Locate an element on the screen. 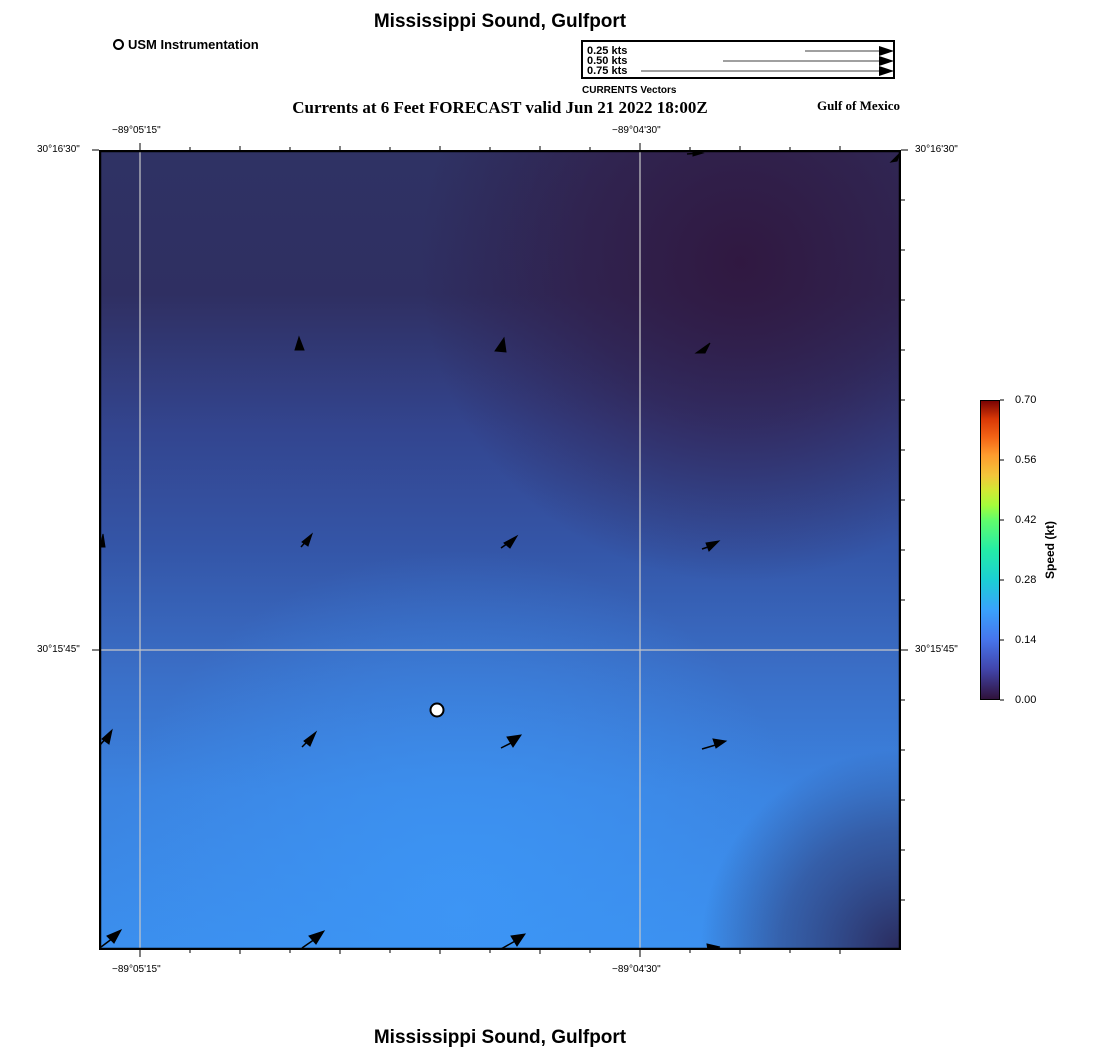 The width and height of the screenshot is (1100, 1050). speed-colorbar is located at coordinates (990, 550).